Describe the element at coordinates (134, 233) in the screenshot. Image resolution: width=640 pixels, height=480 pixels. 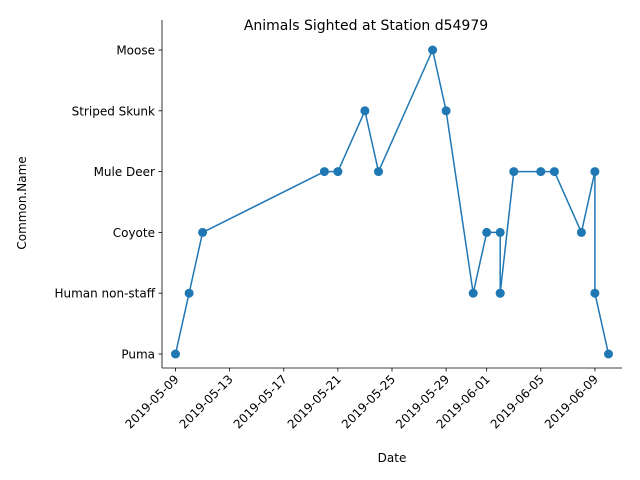
I see `y-tick-label: Coyote` at that location.